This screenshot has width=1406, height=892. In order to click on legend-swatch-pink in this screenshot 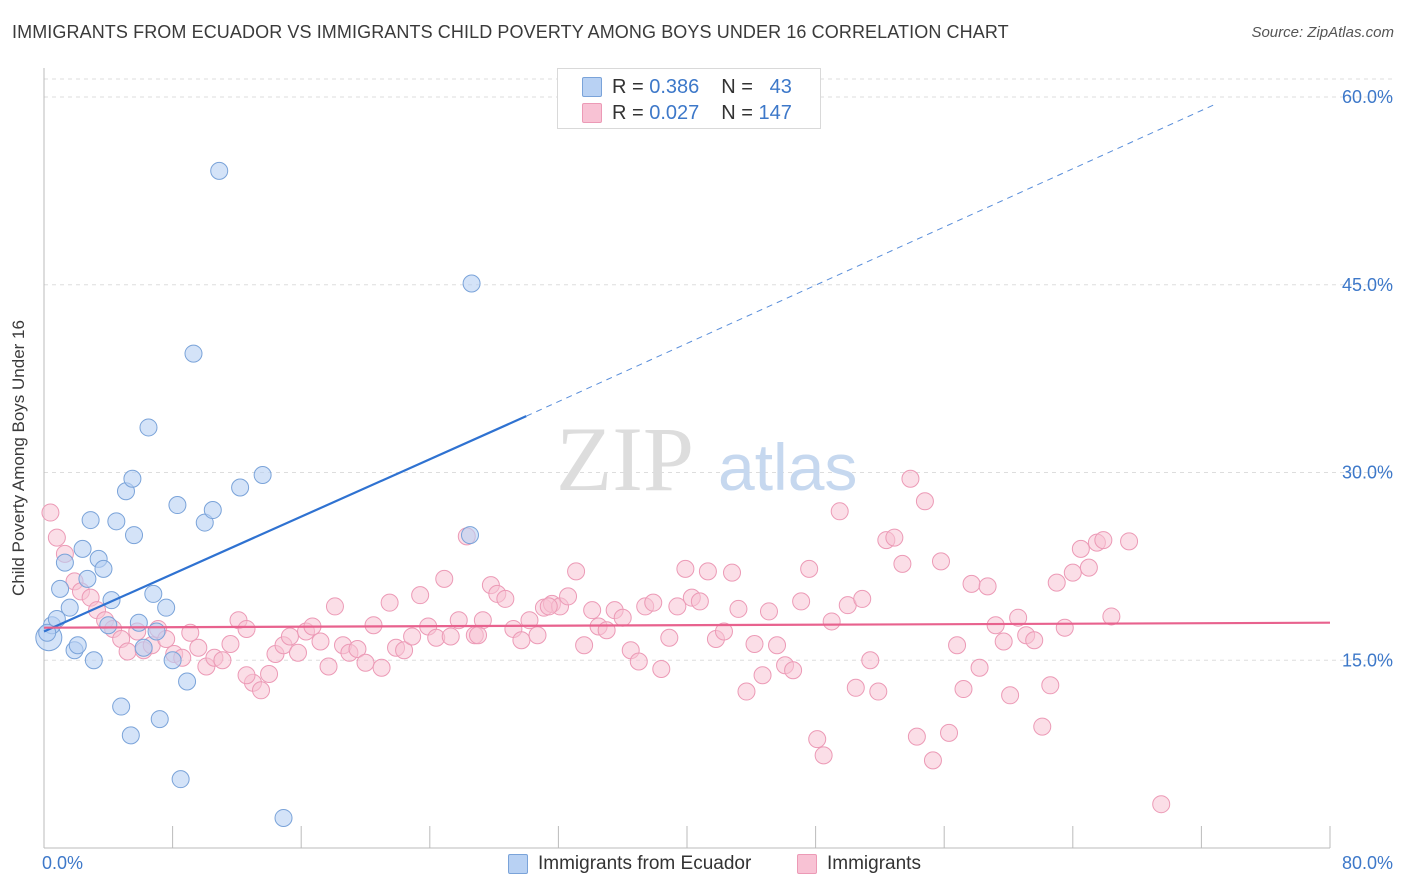, I will do `click(807, 864)`.